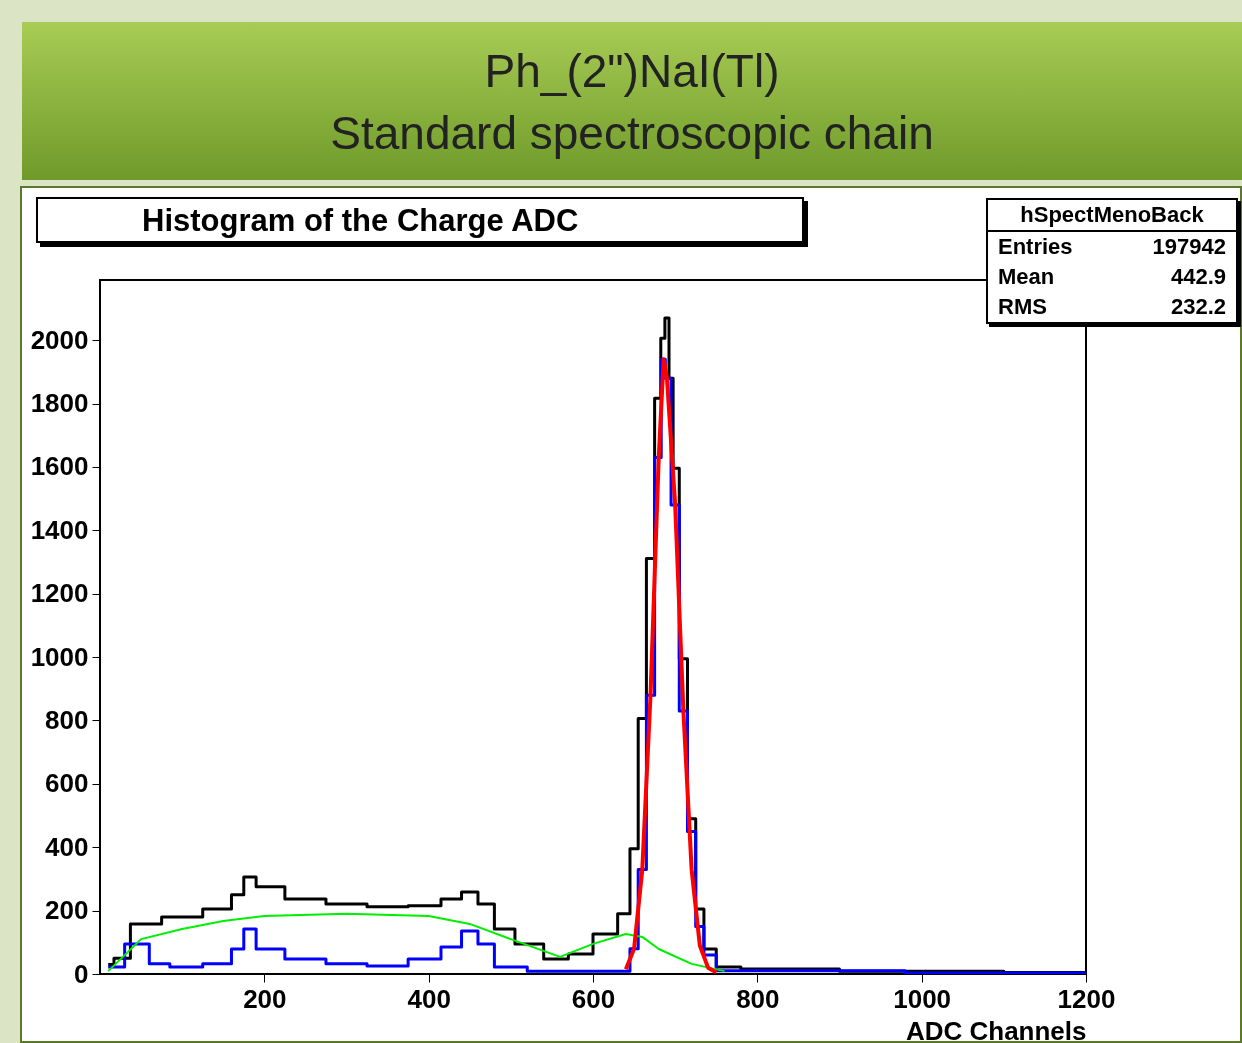 Image resolution: width=1242 pixels, height=1043 pixels. I want to click on y-tick-label: 0, so click(81, 973).